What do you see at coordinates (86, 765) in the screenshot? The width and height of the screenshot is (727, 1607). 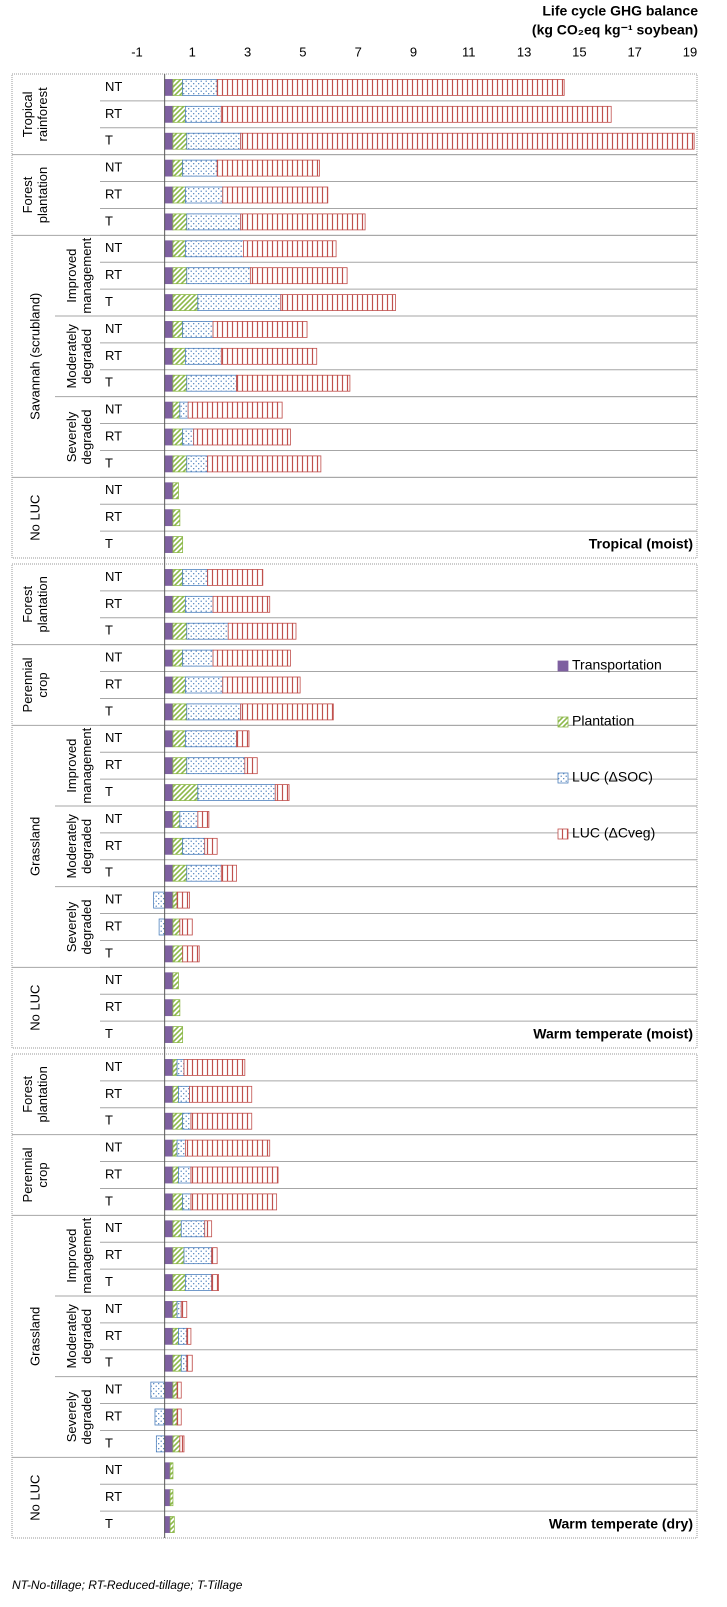 I see `subgroup-label: management` at bounding box center [86, 765].